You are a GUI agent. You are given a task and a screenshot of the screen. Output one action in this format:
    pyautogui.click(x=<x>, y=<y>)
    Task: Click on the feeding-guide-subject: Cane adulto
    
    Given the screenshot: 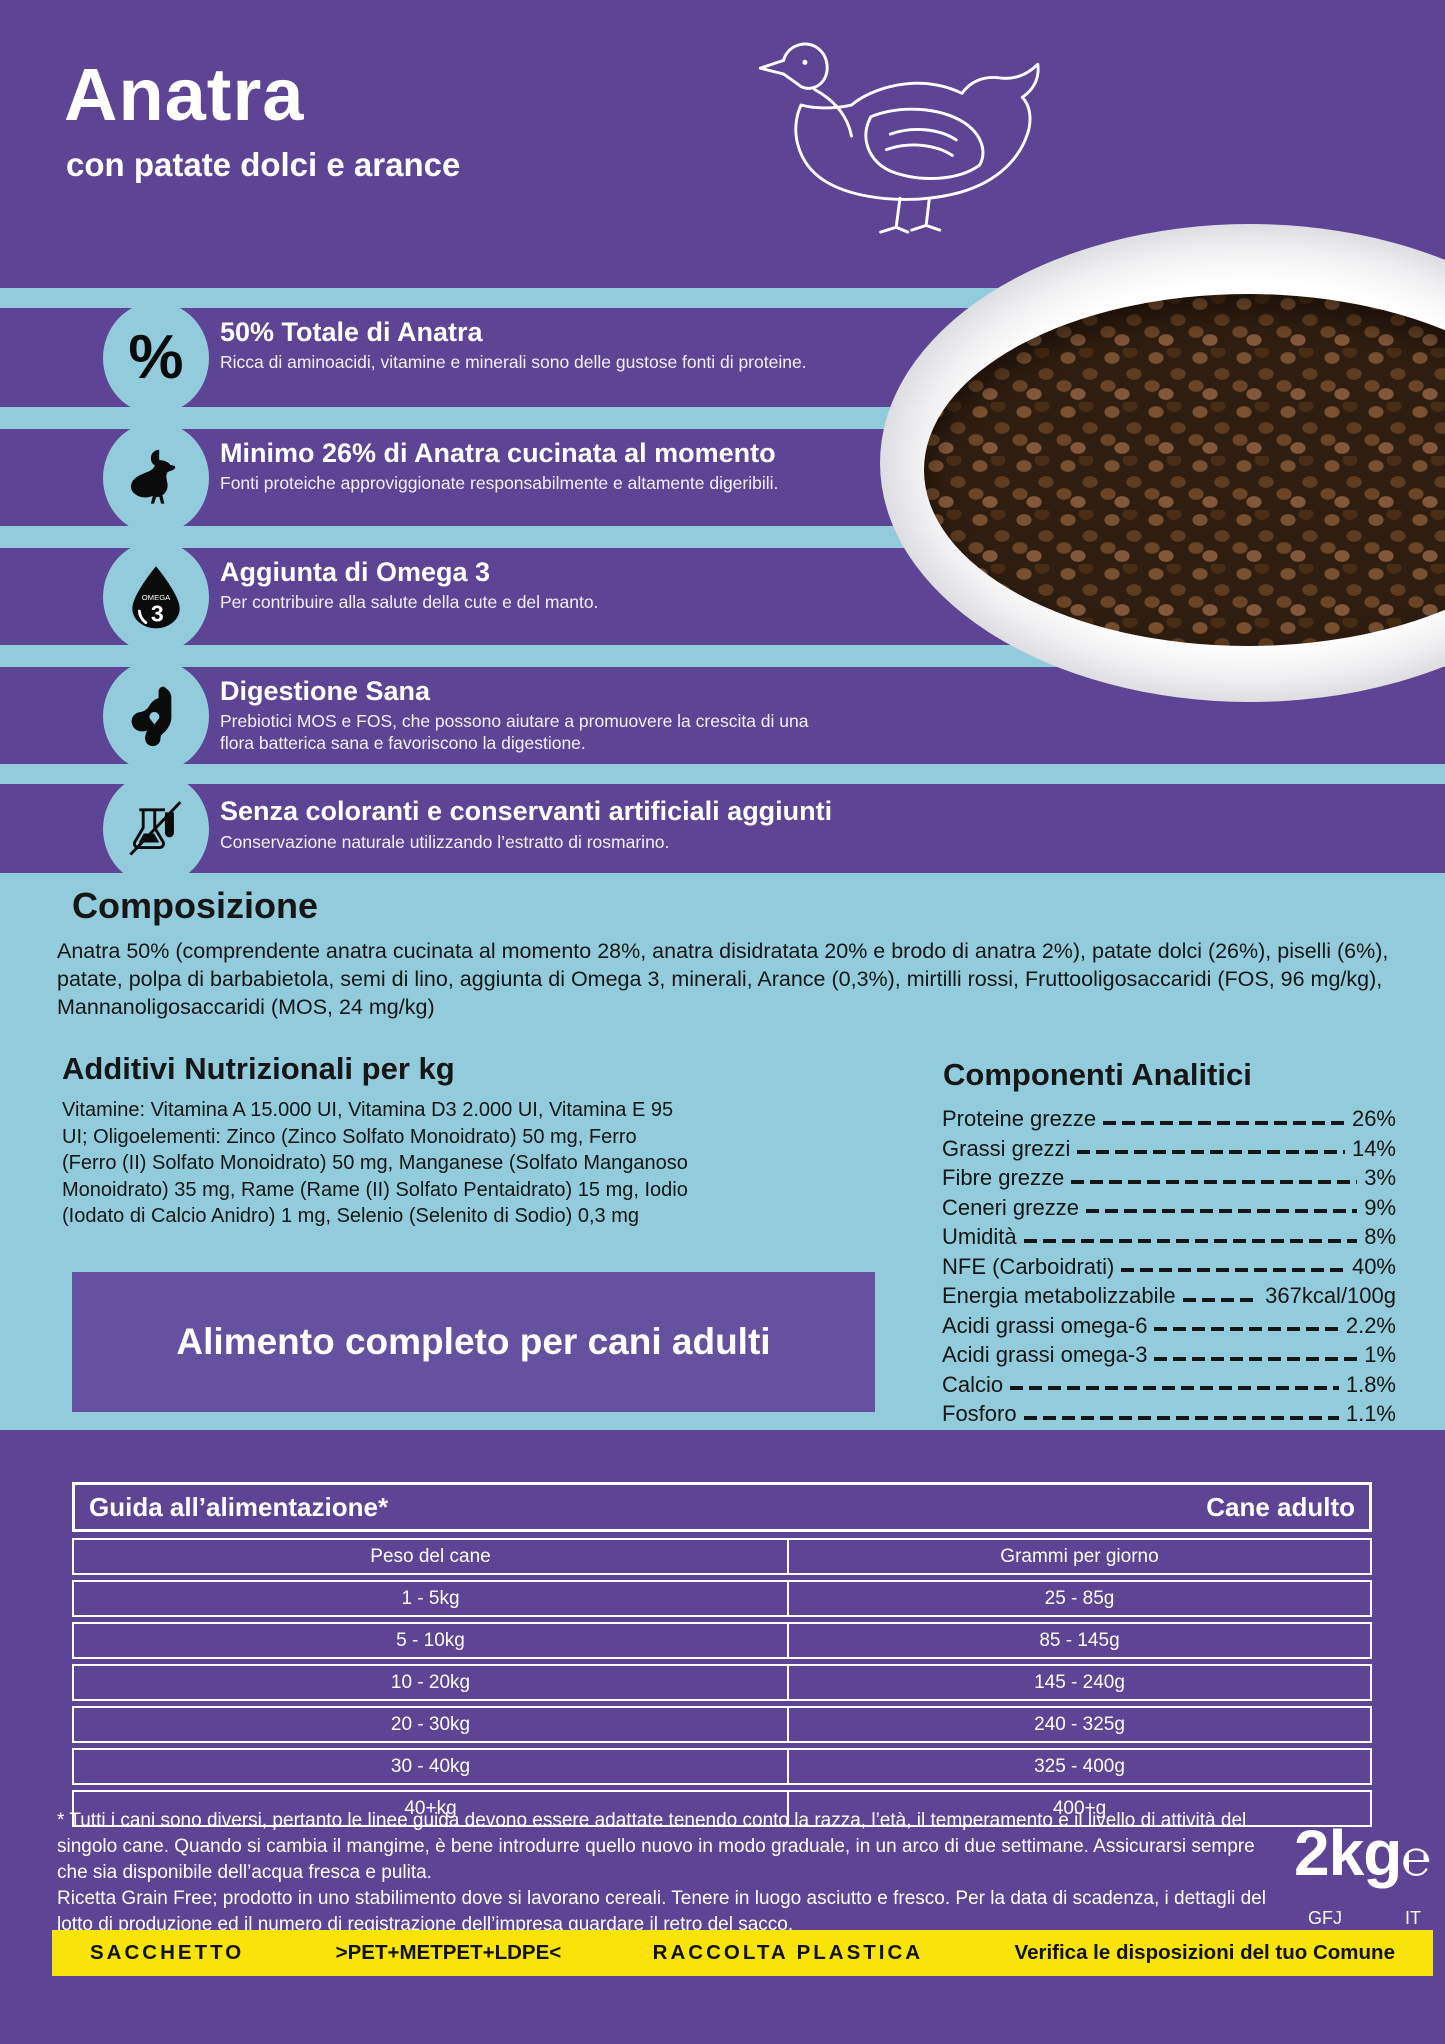 What is the action you would take?
    pyautogui.click(x=1280, y=1506)
    